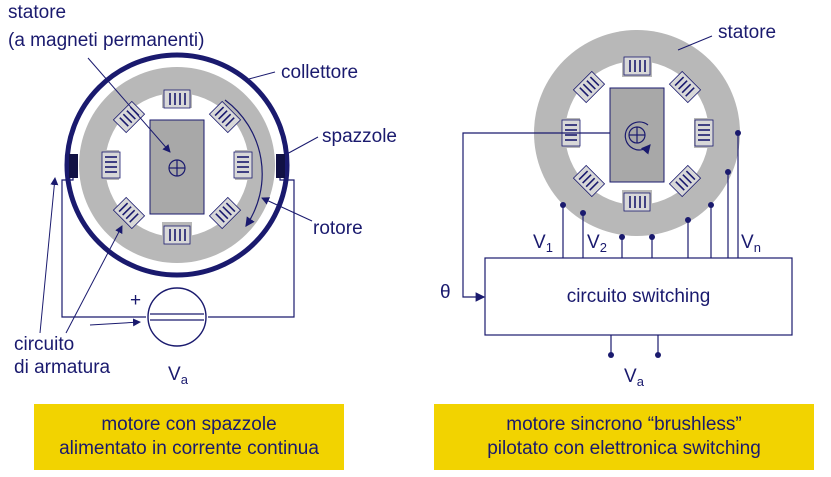  Describe the element at coordinates (177, 317) in the screenshot. I see `voltage-source-icon` at that location.